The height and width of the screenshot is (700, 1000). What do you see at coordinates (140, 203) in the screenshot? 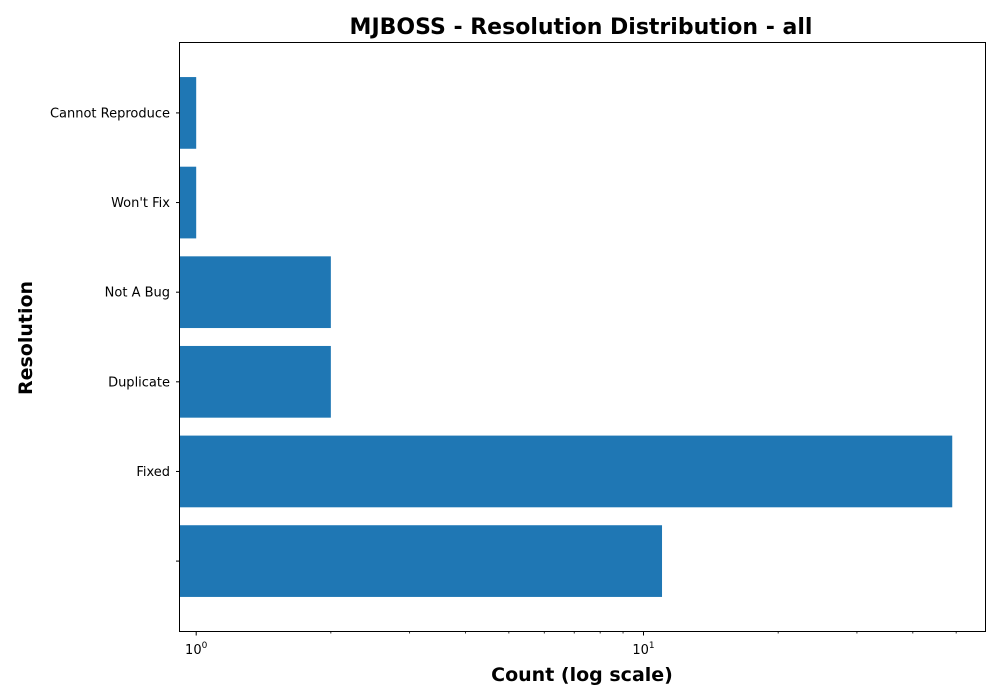
I see `y-tick-label: Won't Fix` at bounding box center [140, 203].